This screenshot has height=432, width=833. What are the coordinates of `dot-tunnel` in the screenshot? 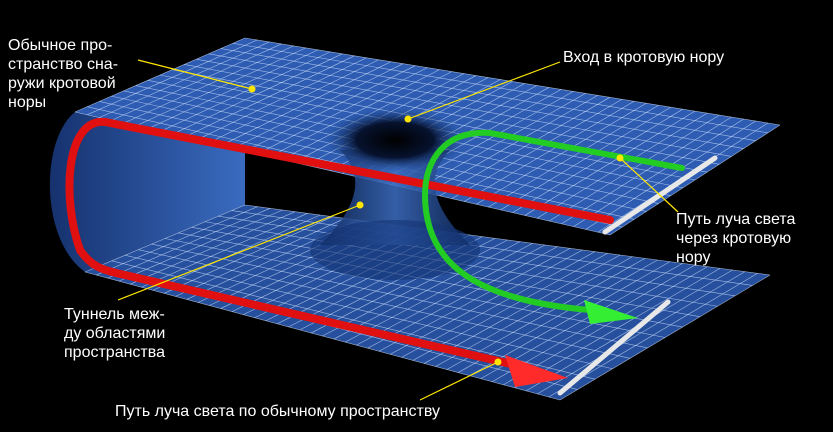 It's located at (360, 205).